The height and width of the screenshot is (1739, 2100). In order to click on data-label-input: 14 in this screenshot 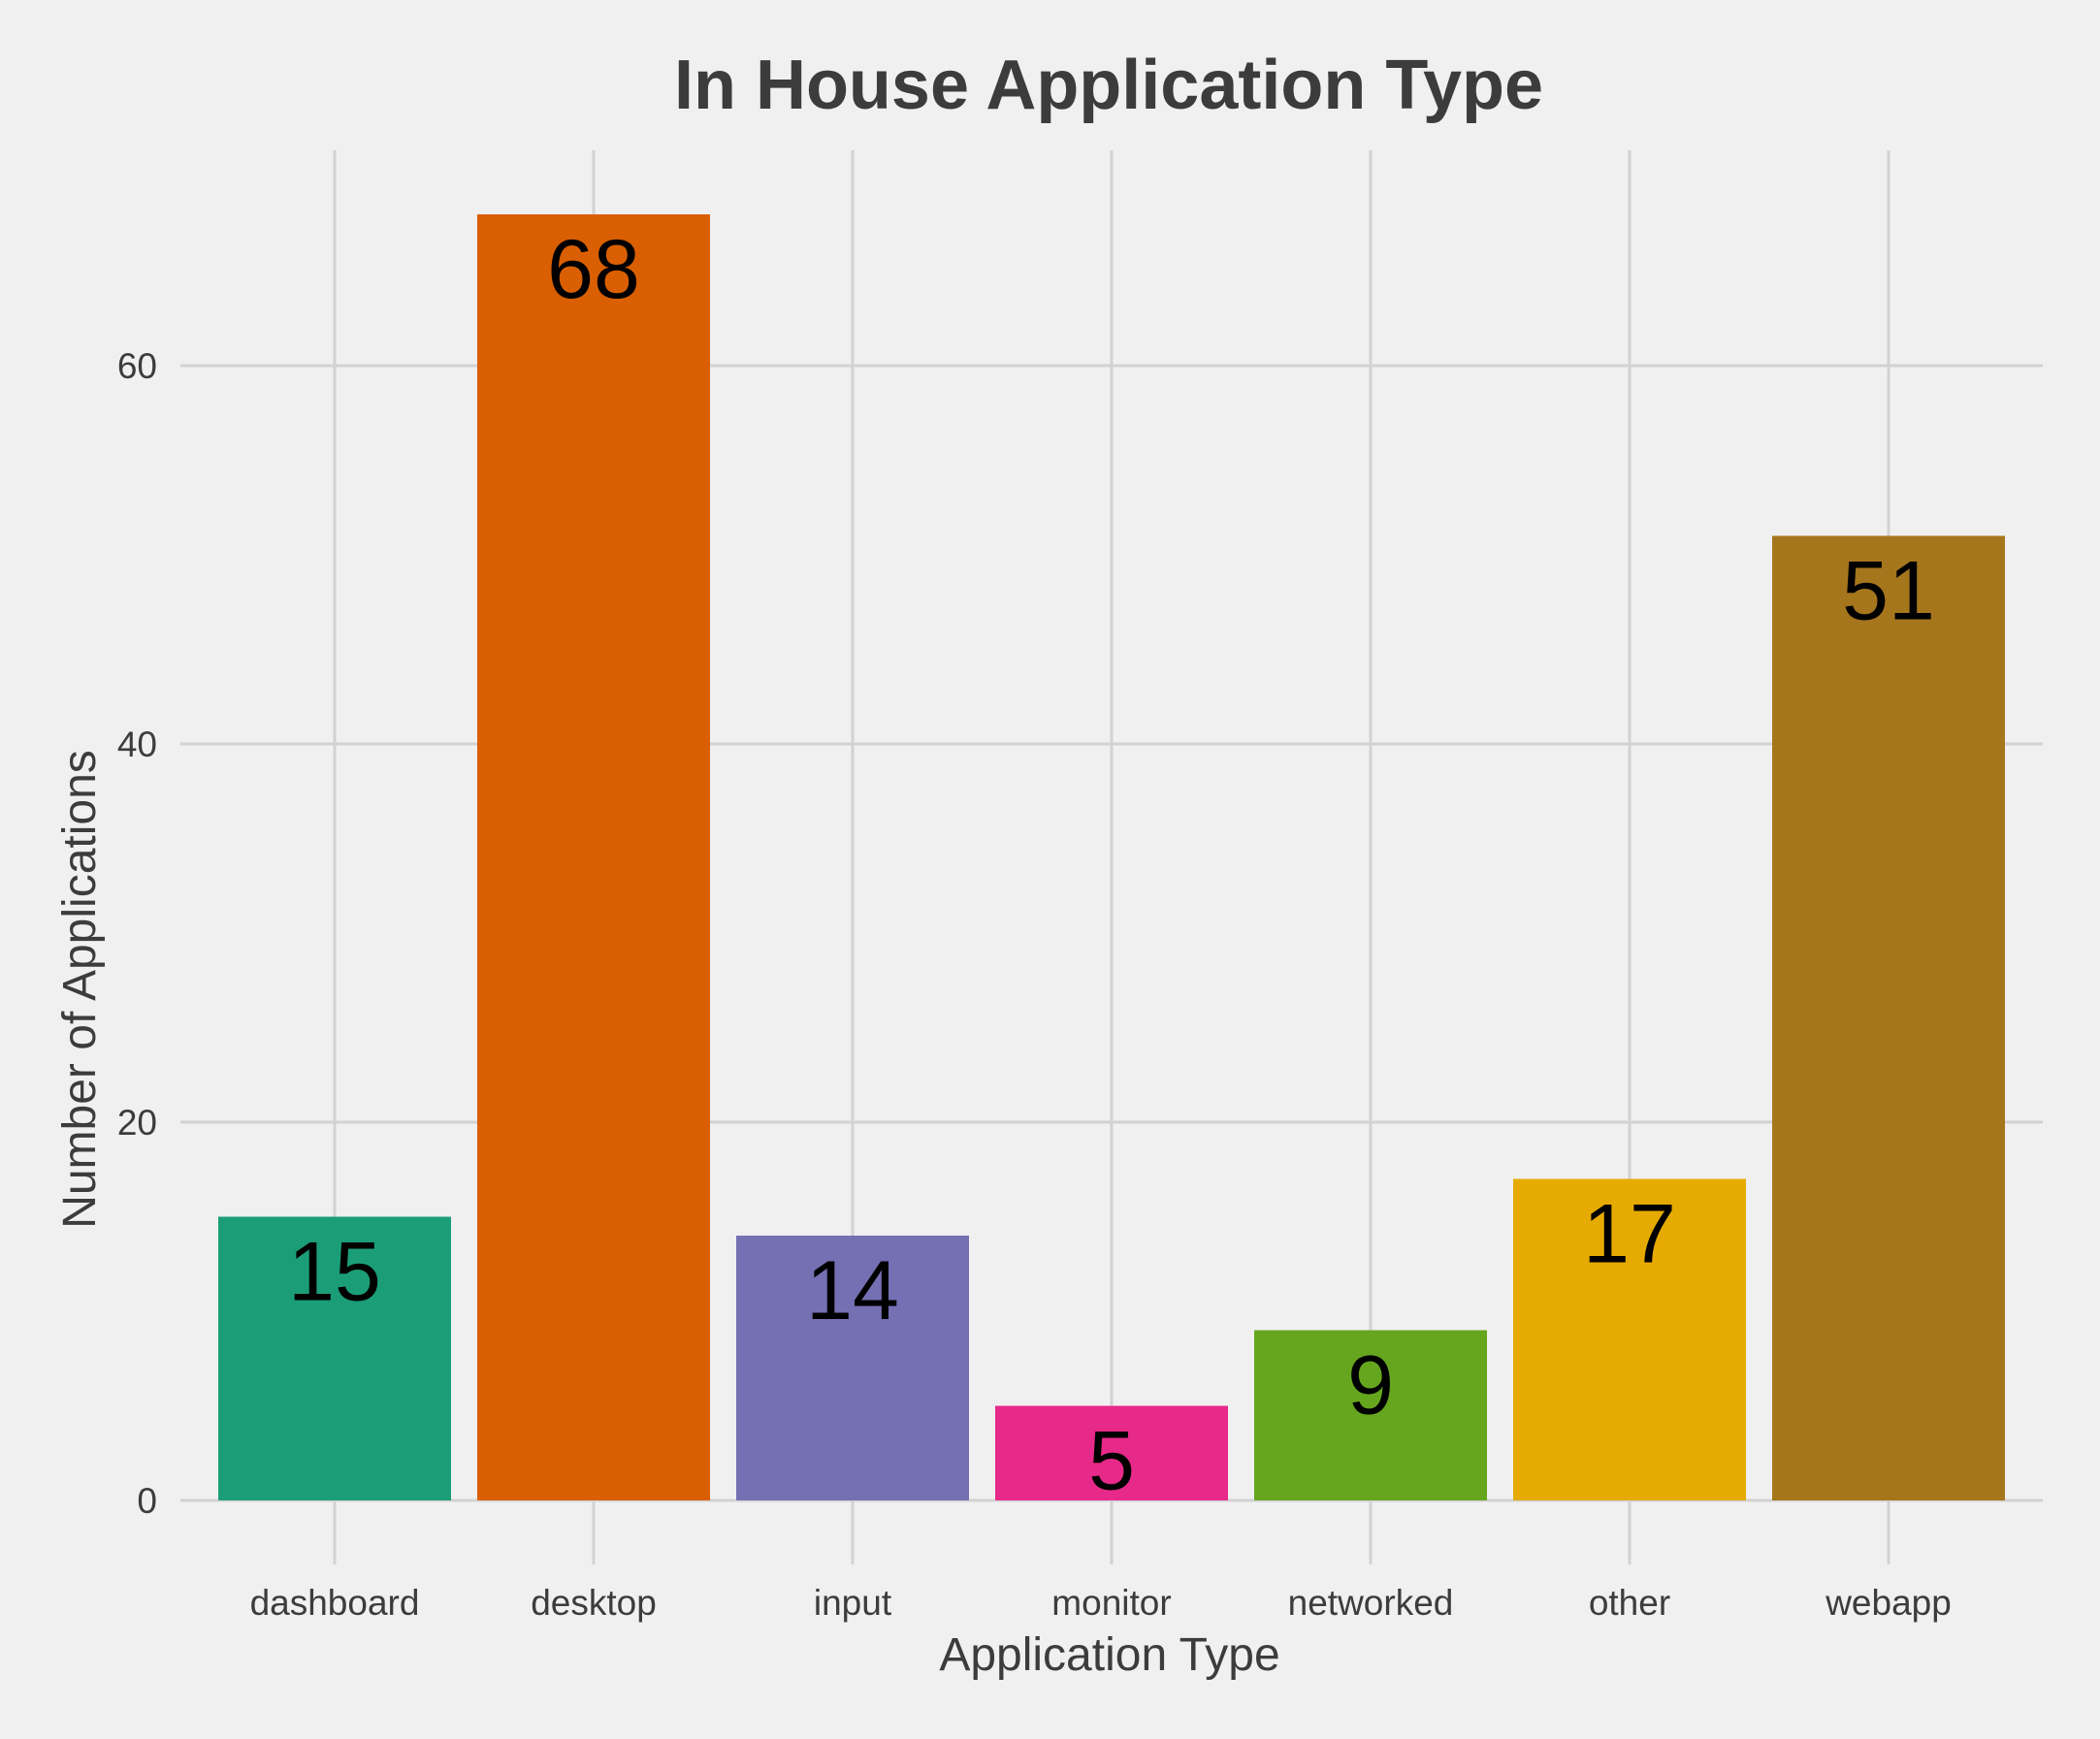, I will do `click(852, 1290)`.